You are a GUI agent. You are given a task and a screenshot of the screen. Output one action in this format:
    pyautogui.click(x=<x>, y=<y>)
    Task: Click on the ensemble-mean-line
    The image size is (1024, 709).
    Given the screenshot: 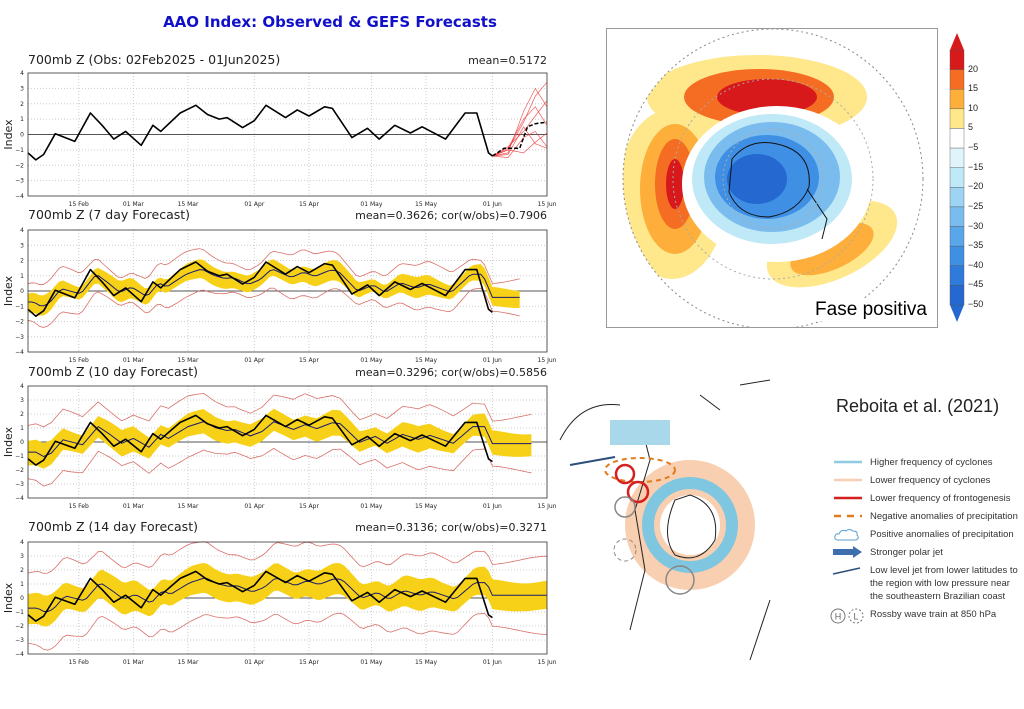 What is the action you would take?
    pyautogui.click(x=519, y=139)
    